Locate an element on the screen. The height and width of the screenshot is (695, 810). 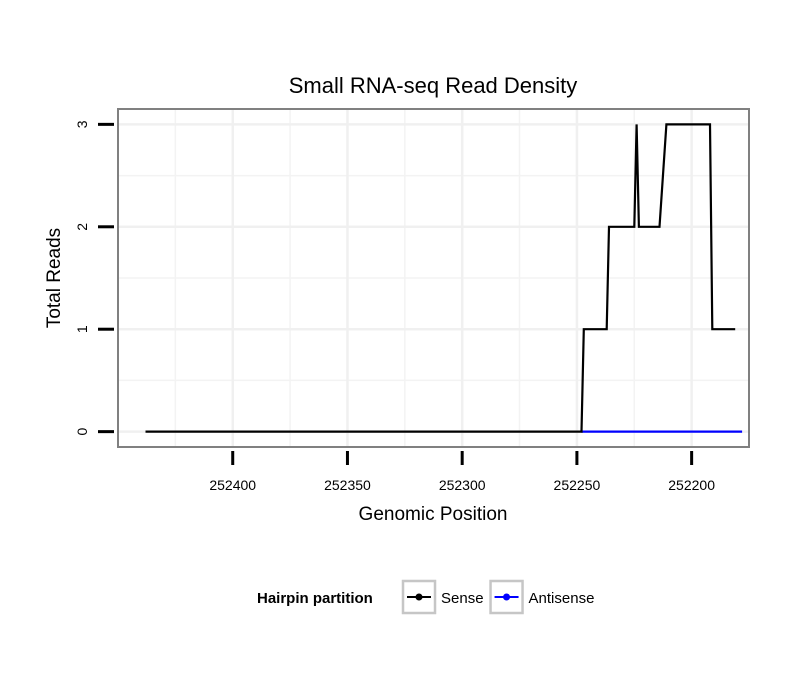
x-axis-label: Genomic Position is located at coordinates (433, 514).